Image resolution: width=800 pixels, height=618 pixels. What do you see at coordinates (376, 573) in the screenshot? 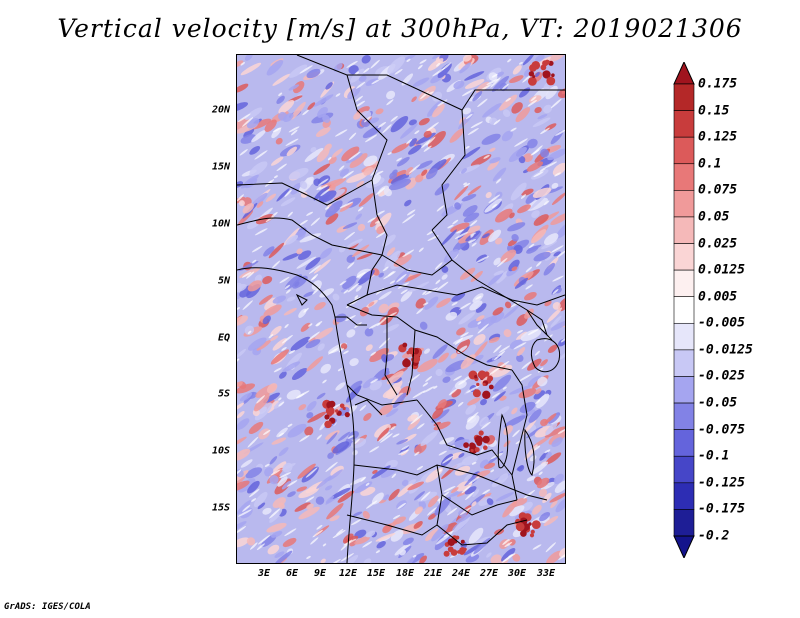
I see `lon-label: 15E` at bounding box center [376, 573].